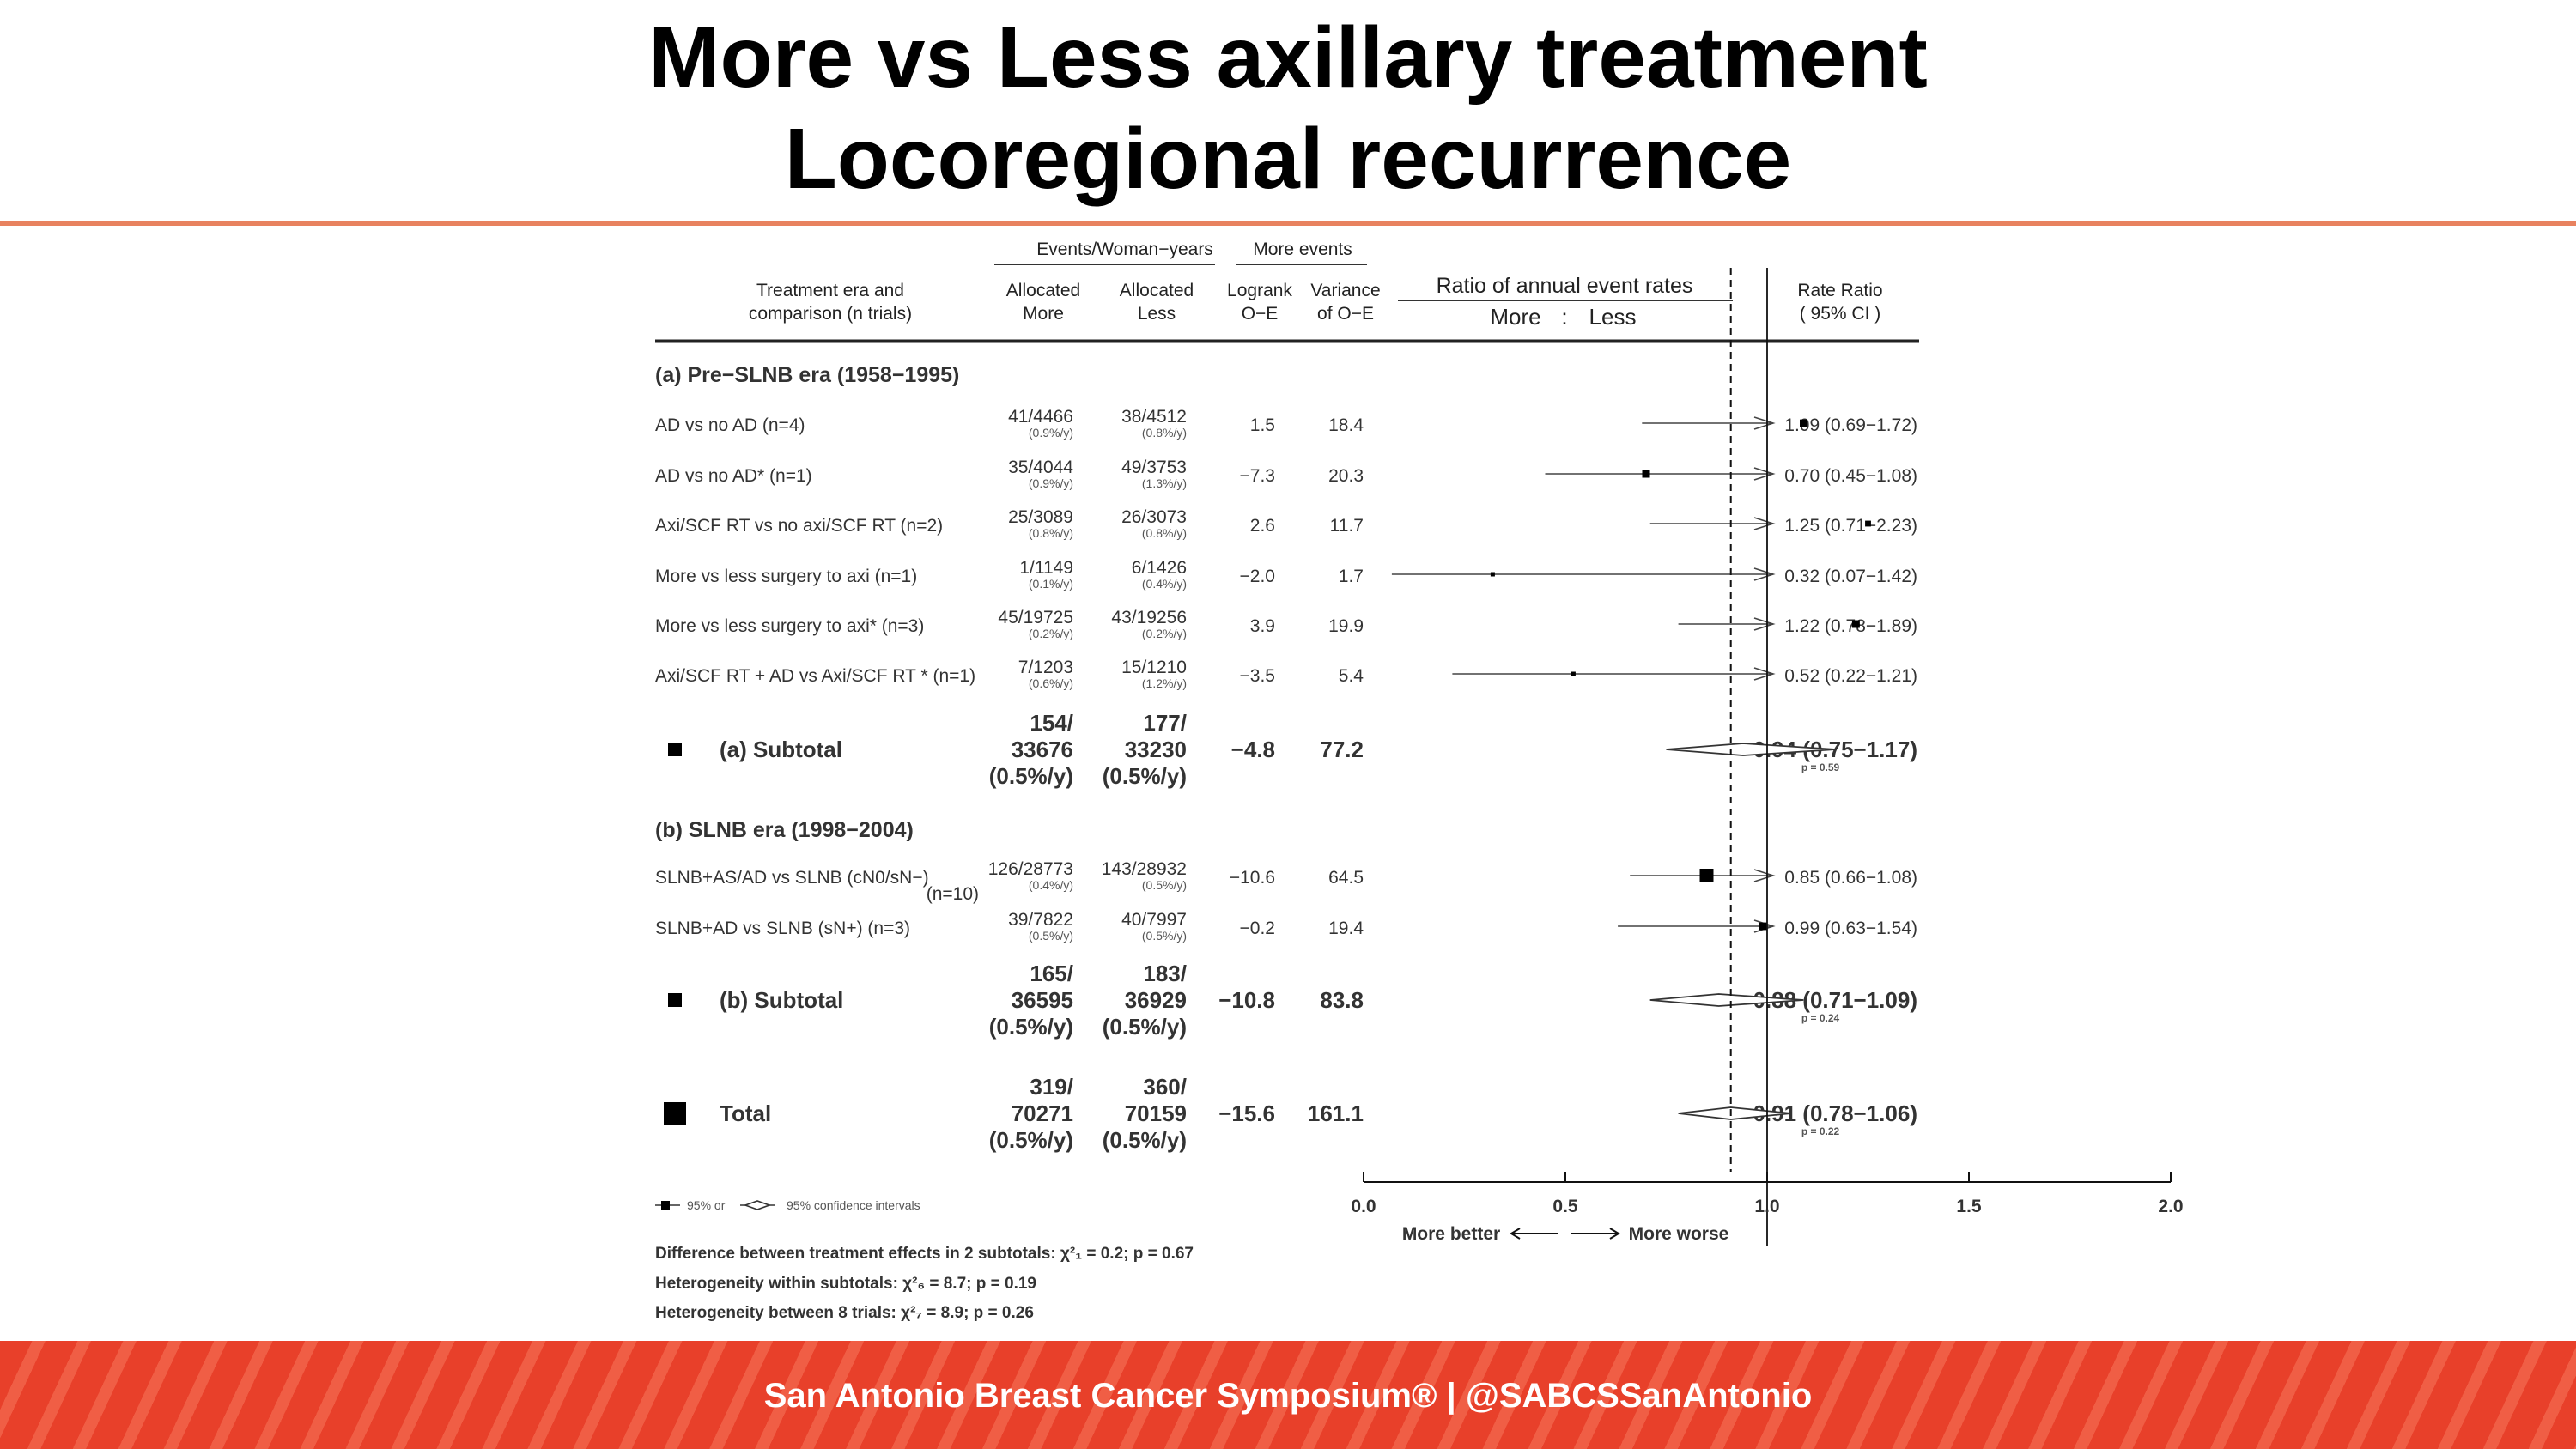 The image size is (2576, 1449). What do you see at coordinates (1767, 1206) in the screenshot?
I see `x-tick-label: 1.0` at bounding box center [1767, 1206].